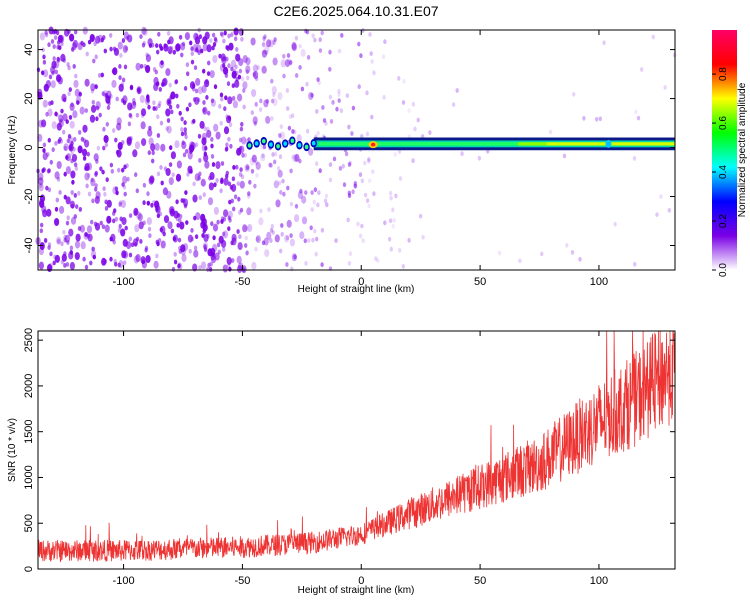 The image size is (750, 605). Describe the element at coordinates (12, 450) in the screenshot. I see `snr-y-label: SNR (10 * v/v)` at that location.